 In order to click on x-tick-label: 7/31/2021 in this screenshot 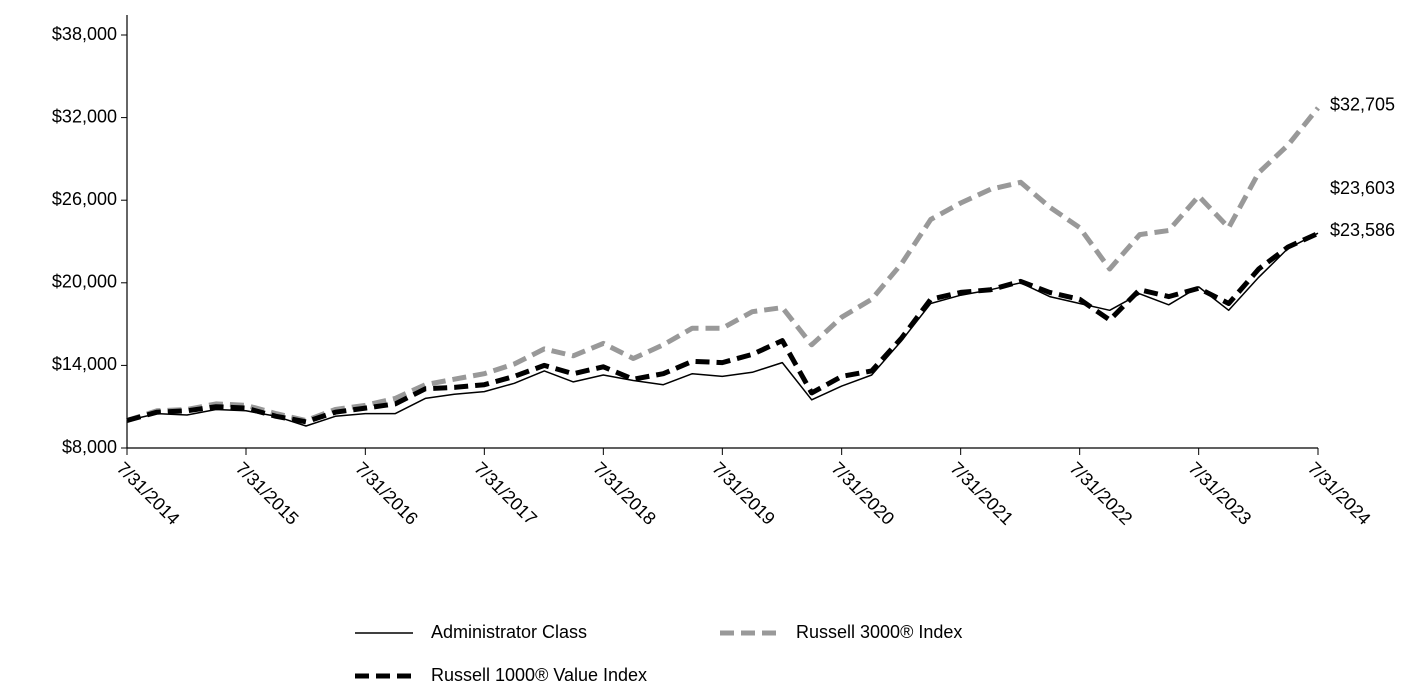, I will do `click(981, 493)`.